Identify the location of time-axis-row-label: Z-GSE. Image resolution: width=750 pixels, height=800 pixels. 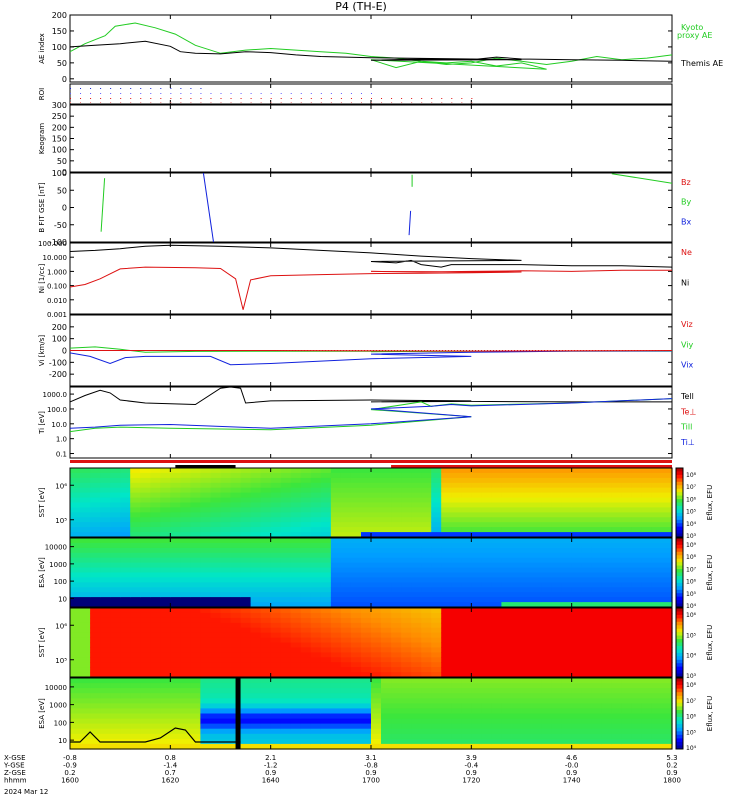
(15, 773).